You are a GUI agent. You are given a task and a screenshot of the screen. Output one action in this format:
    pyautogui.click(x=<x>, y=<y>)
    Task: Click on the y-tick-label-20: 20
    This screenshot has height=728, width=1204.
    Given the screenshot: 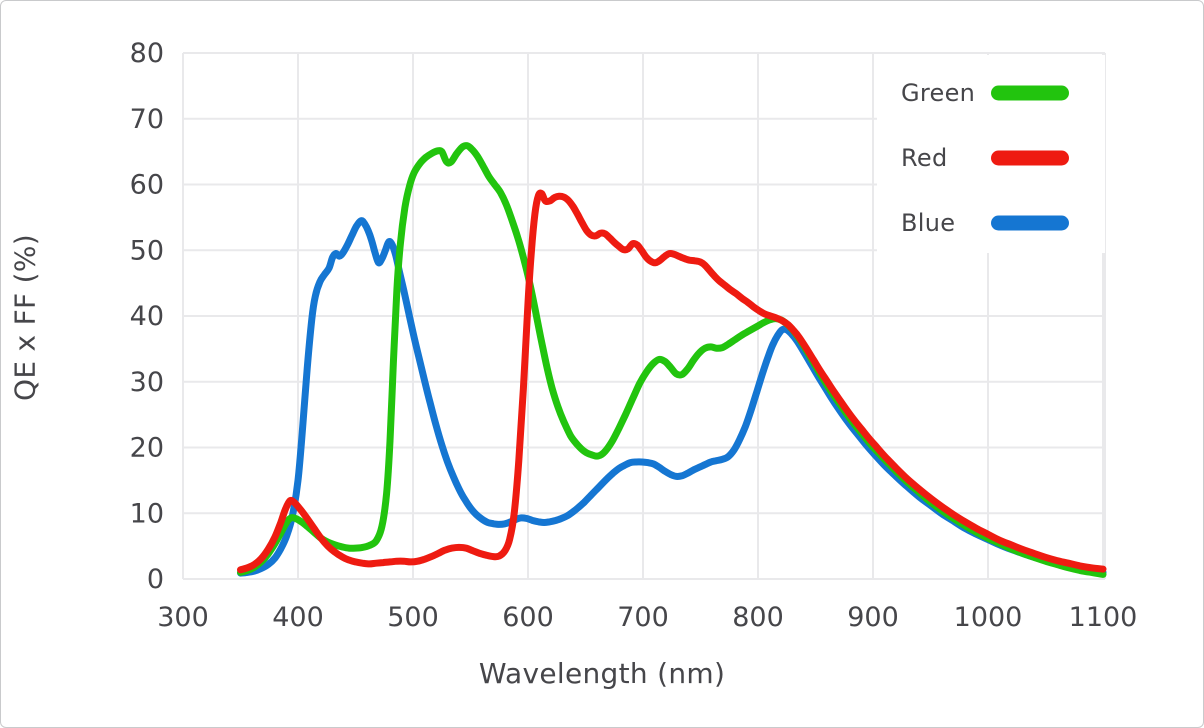 What is the action you would take?
    pyautogui.click(x=147, y=448)
    